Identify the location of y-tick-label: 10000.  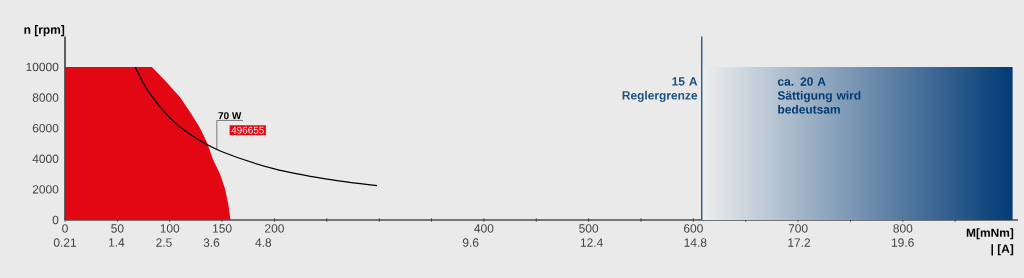
(42, 67).